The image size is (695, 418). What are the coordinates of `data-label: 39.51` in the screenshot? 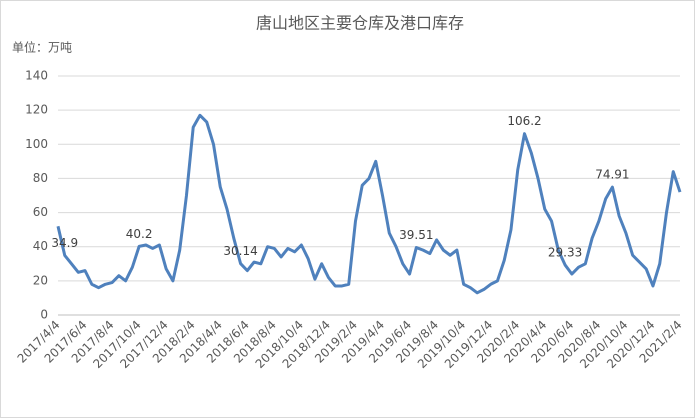 It's located at (416, 235).